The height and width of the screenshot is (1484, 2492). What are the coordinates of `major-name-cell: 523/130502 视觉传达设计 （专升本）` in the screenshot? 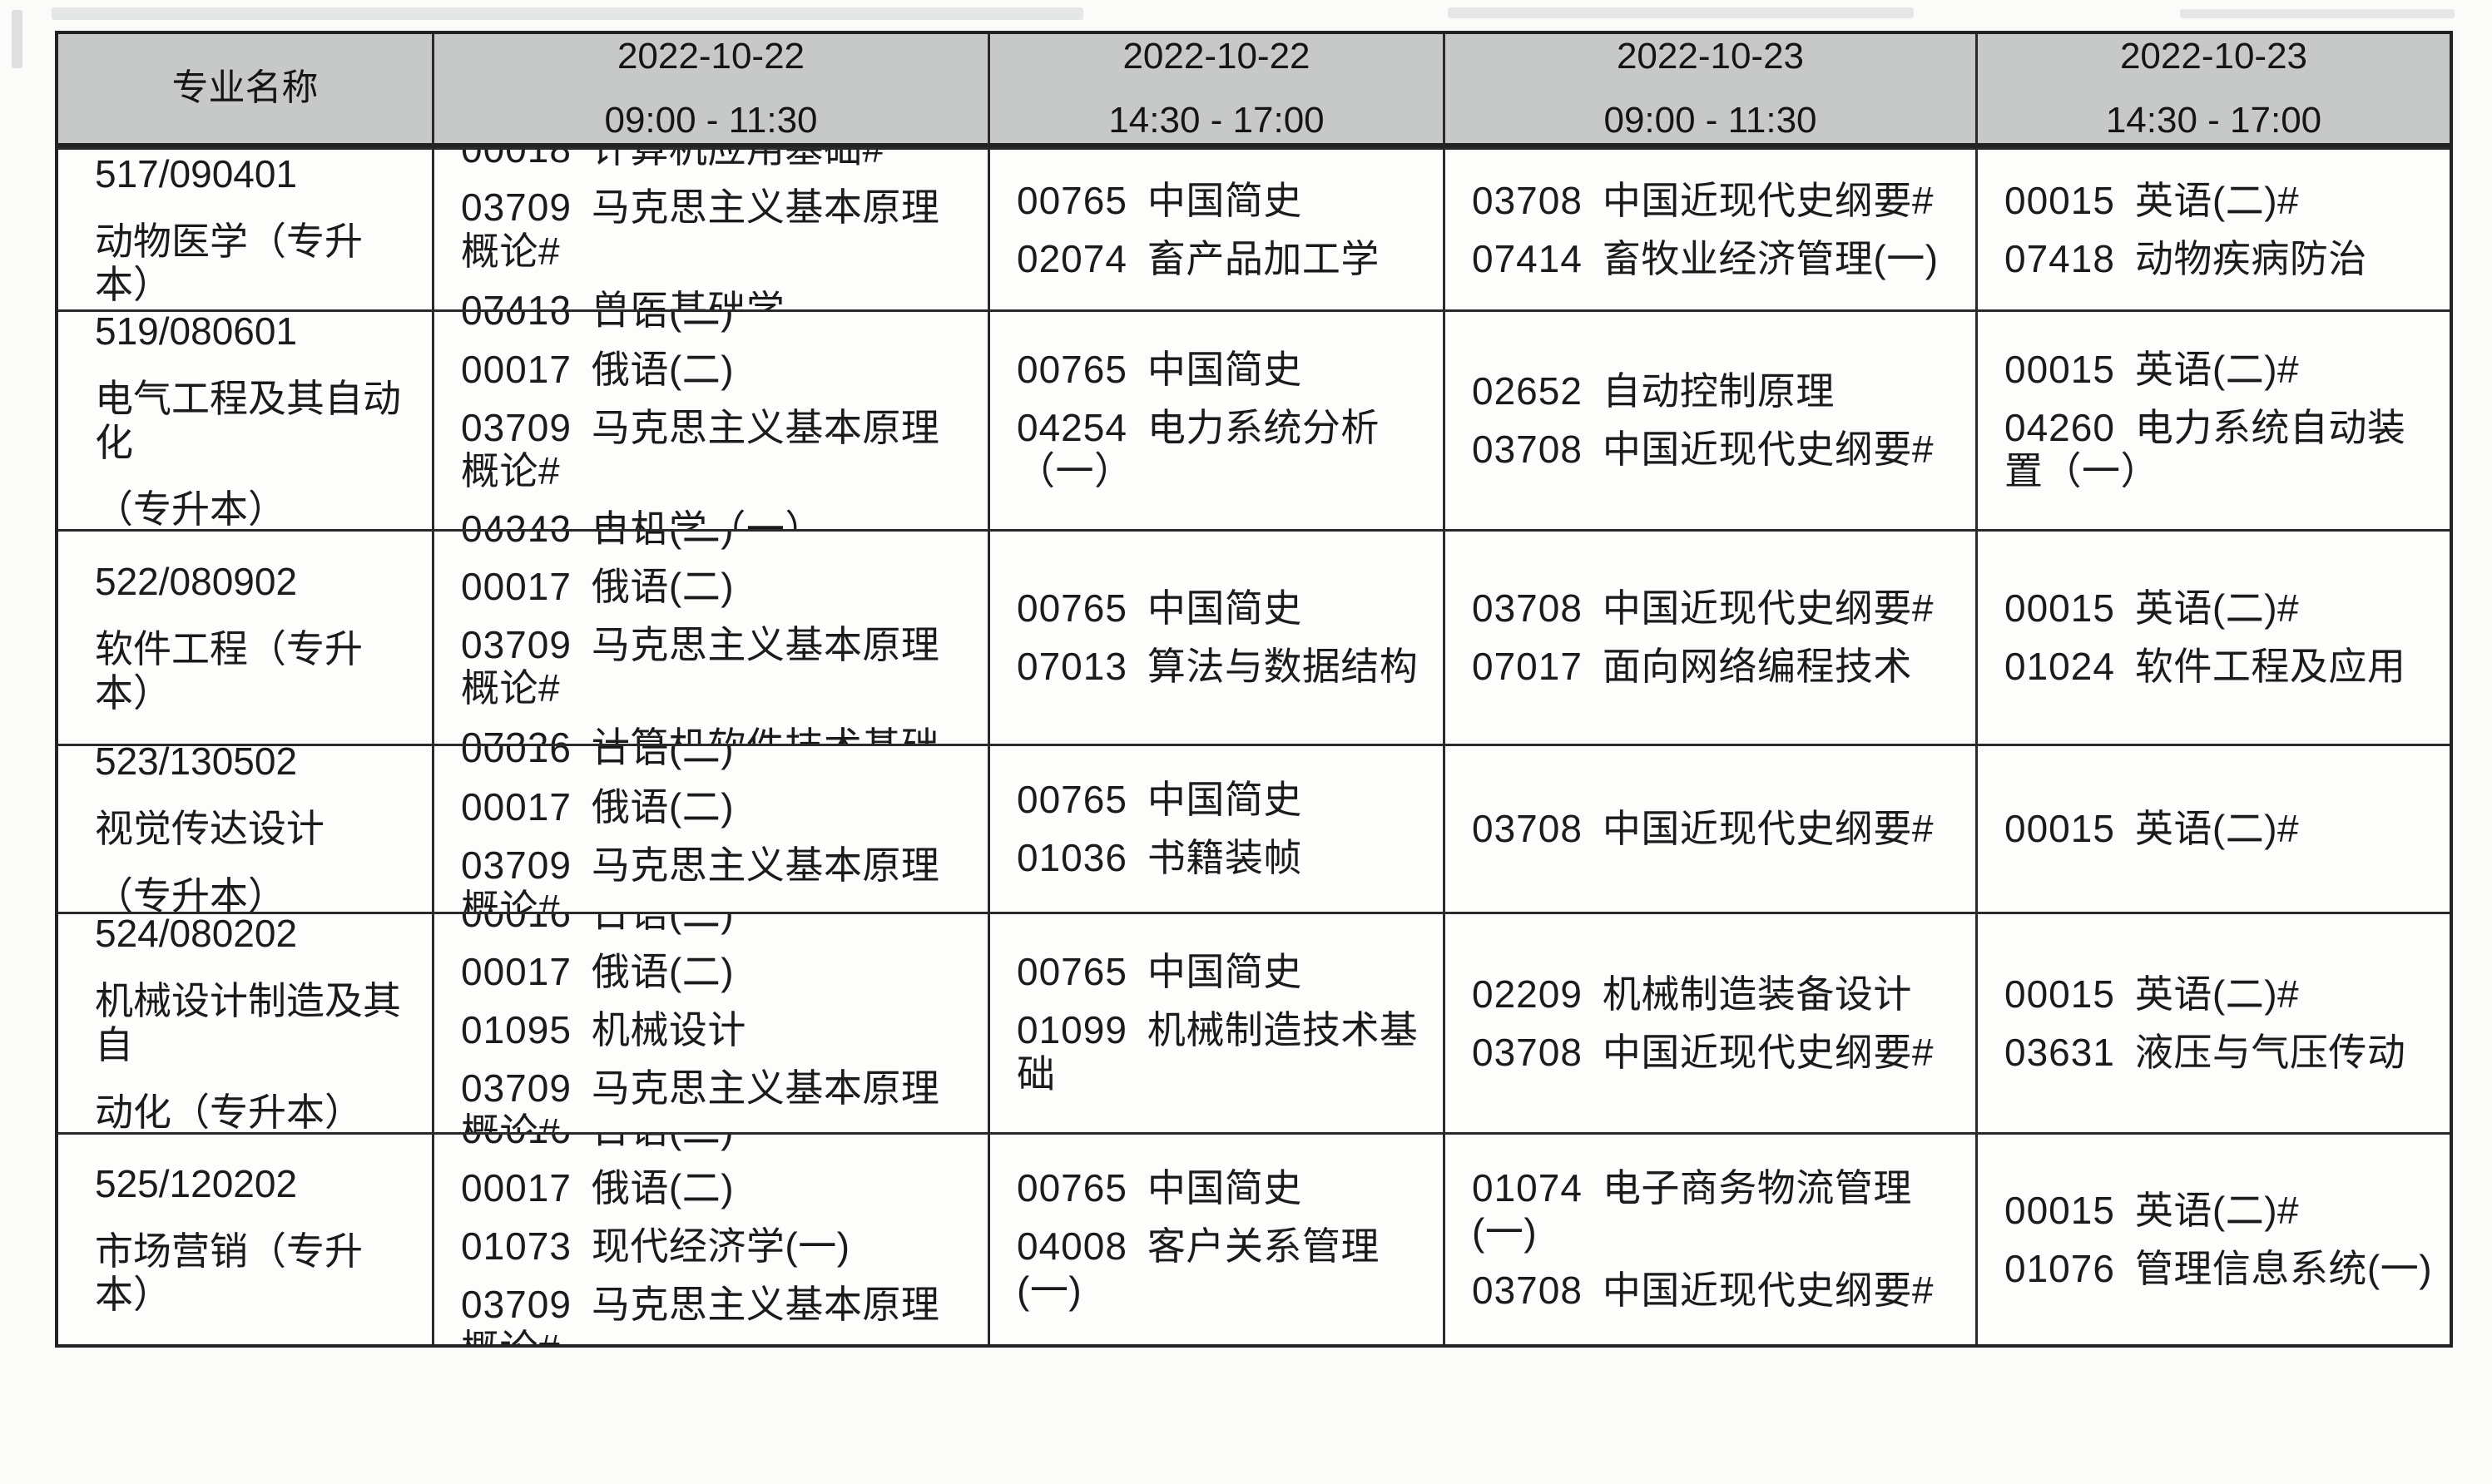 It's located at (245, 828).